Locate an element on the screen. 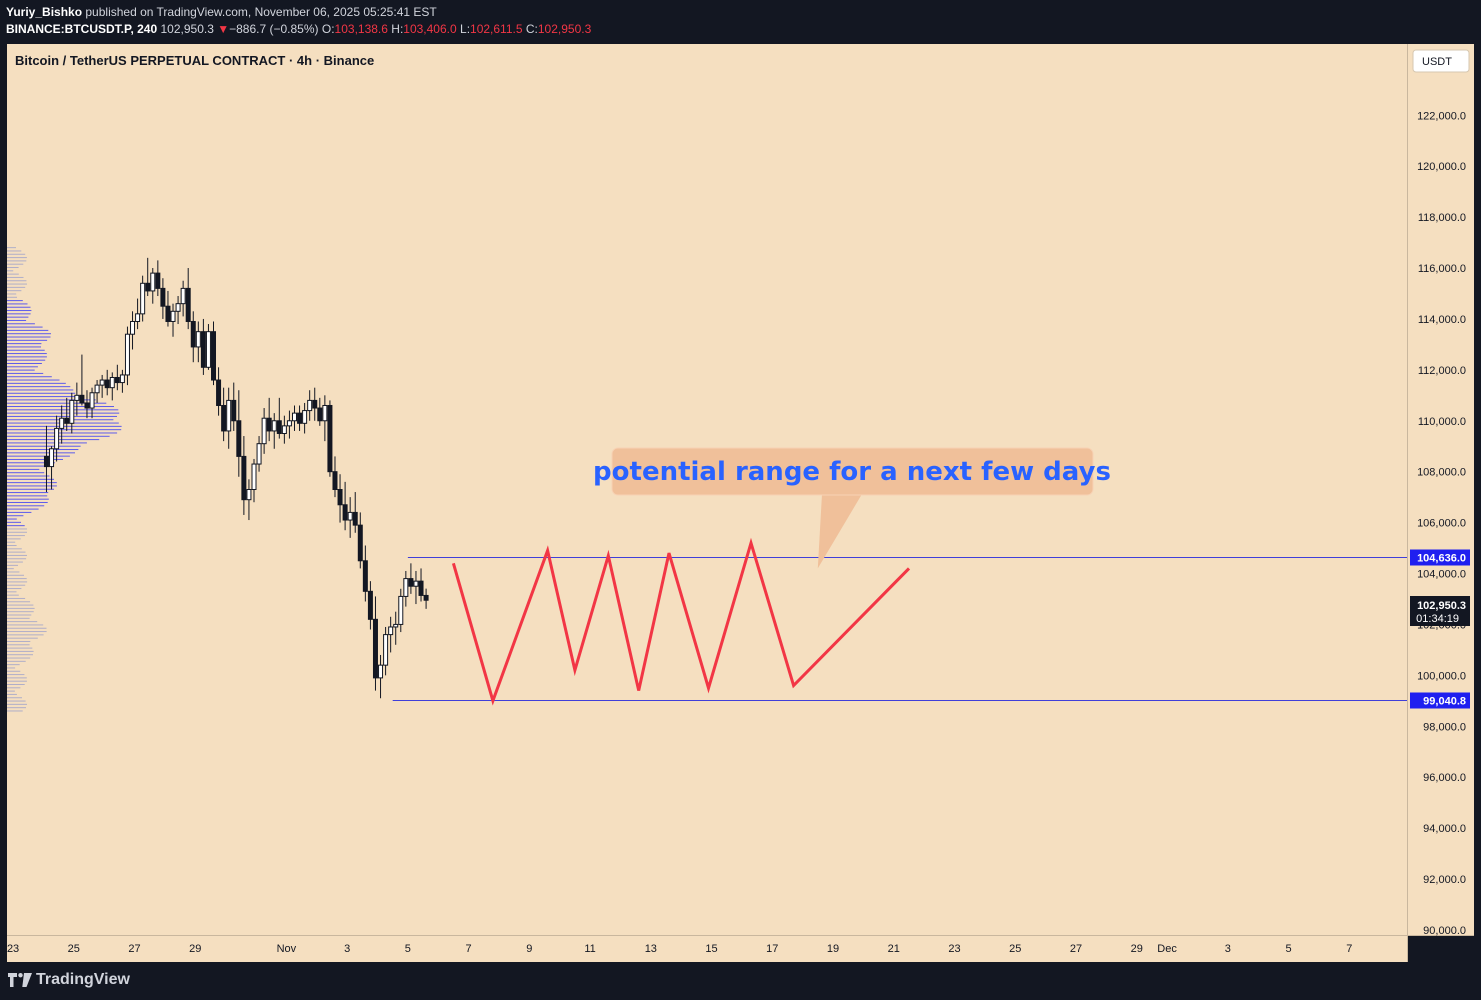 The height and width of the screenshot is (1000, 1481). tradingview-logo-icon is located at coordinates (20, 980).